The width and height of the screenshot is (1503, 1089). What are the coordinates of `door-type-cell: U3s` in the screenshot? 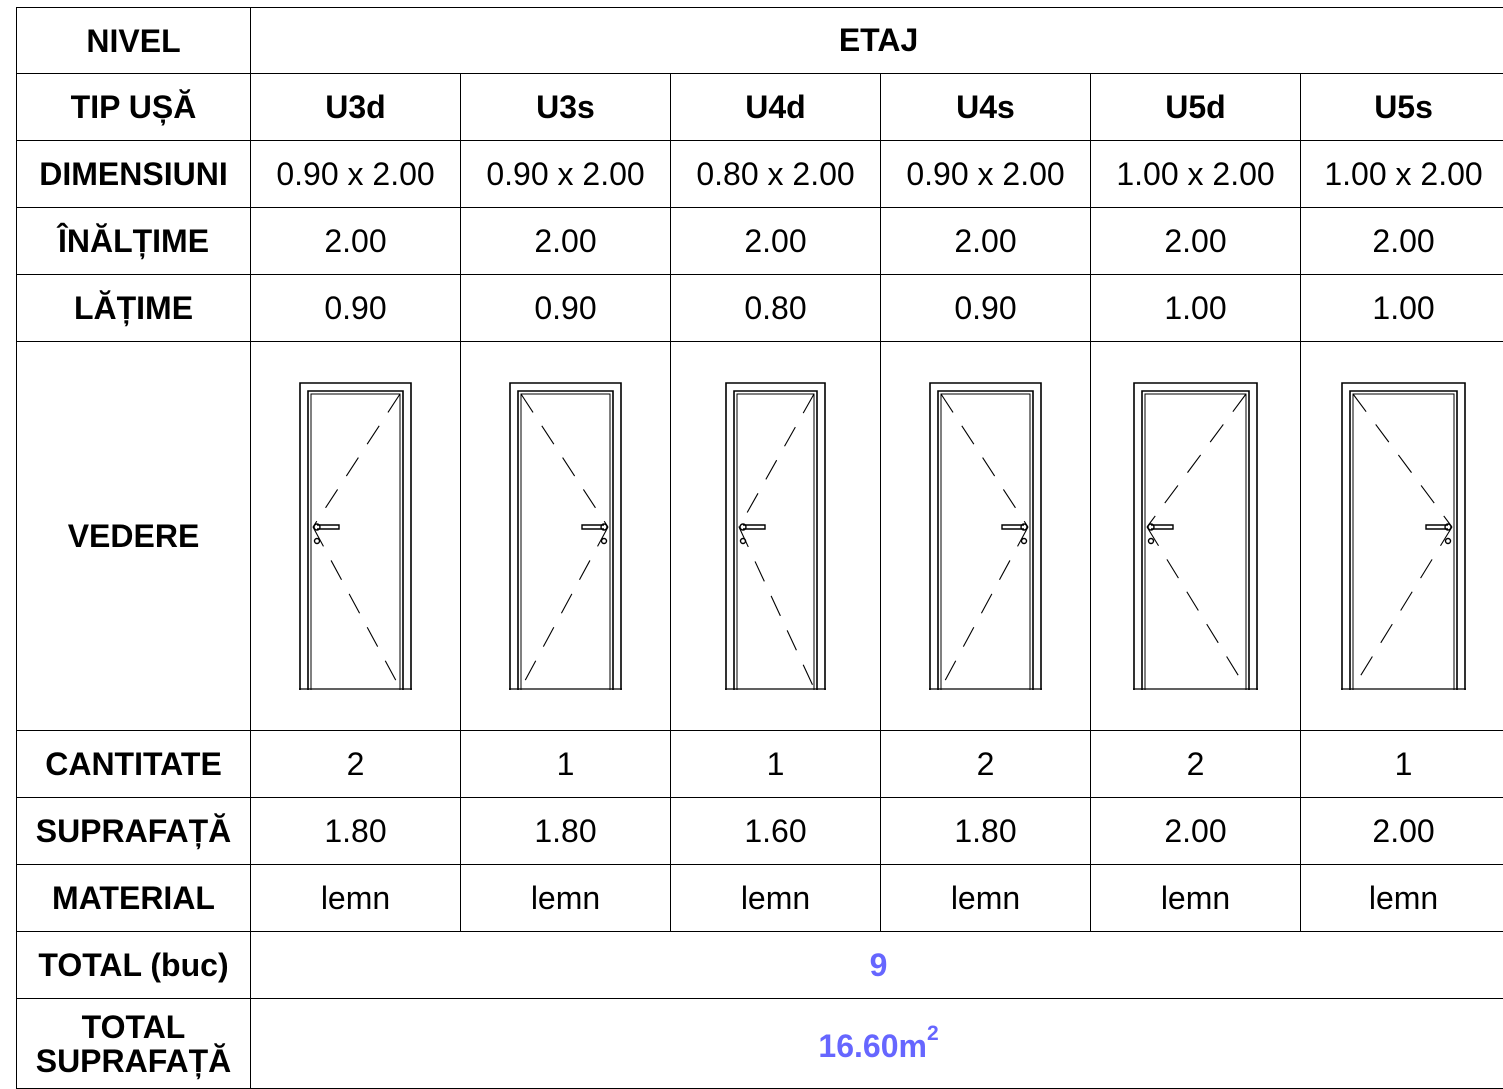 It's located at (566, 107).